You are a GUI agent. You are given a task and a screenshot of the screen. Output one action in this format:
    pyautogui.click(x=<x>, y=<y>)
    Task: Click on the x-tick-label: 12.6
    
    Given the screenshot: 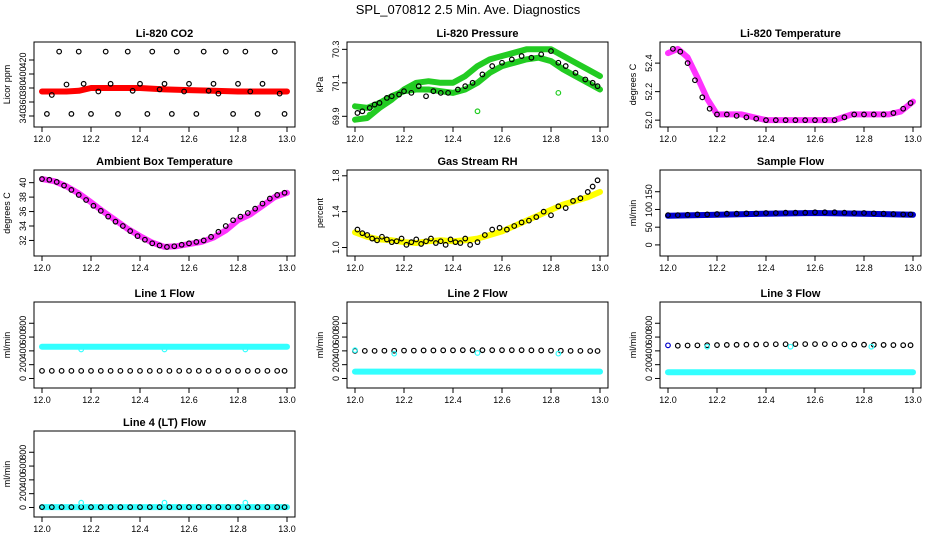 What is the action you would take?
    pyautogui.click(x=815, y=400)
    